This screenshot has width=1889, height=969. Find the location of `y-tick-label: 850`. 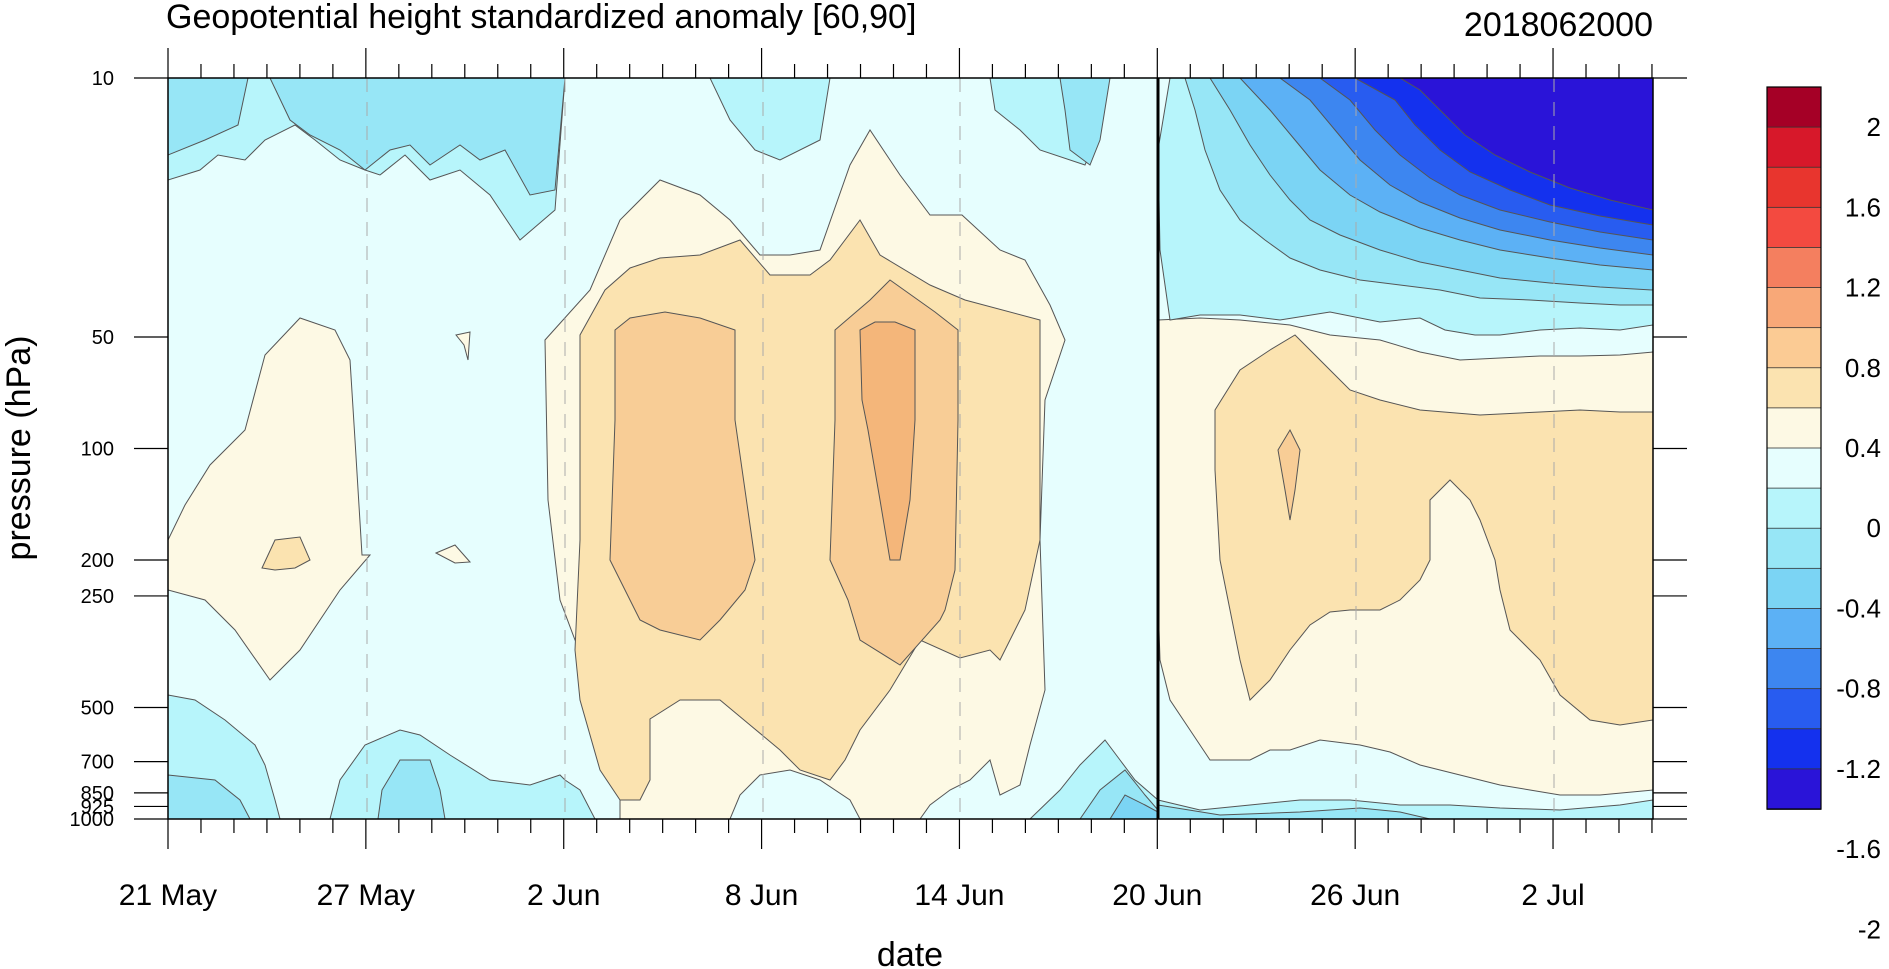

y-tick-label: 850 is located at coordinates (97, 794).